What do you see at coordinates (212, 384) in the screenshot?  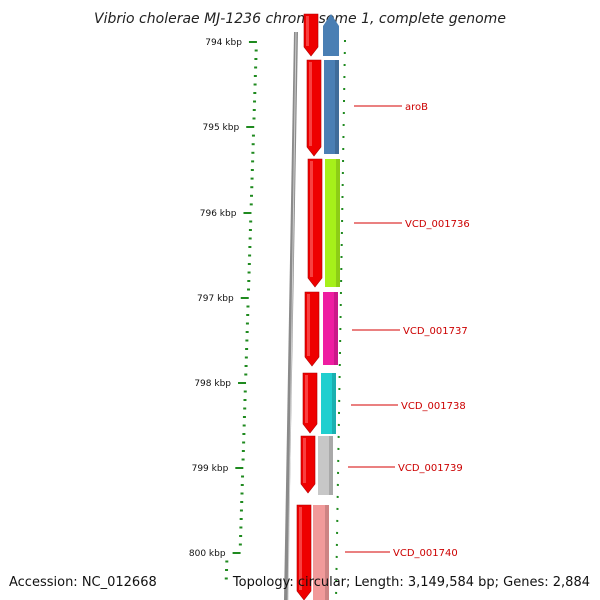 I see `tick-label: 798 kbp` at bounding box center [212, 384].